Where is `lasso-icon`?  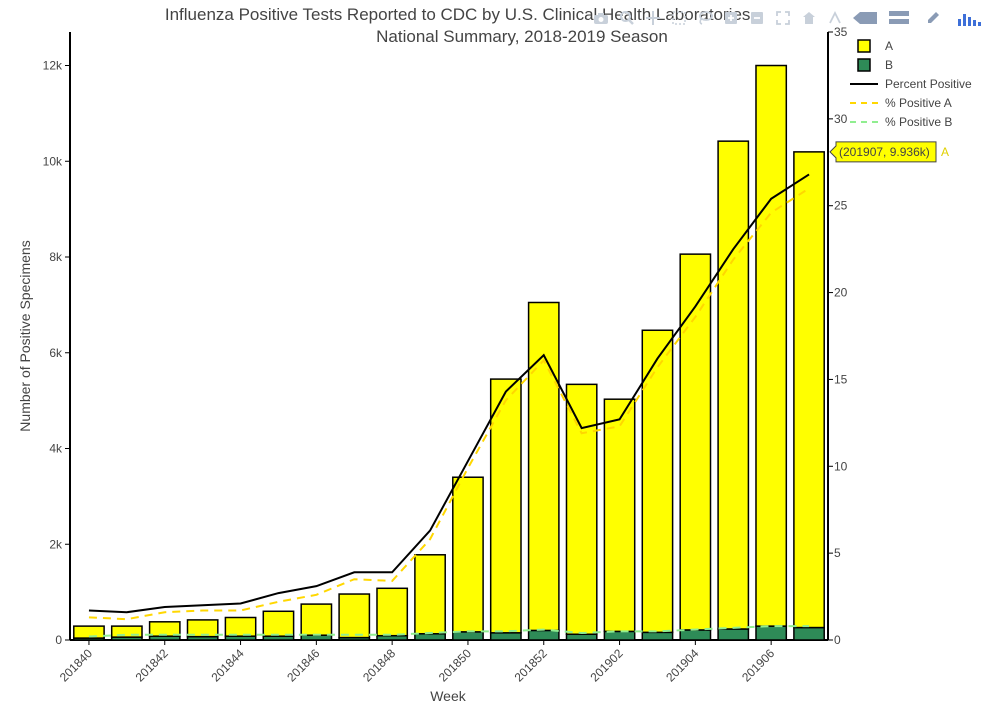 lasso-icon is located at coordinates (705, 18).